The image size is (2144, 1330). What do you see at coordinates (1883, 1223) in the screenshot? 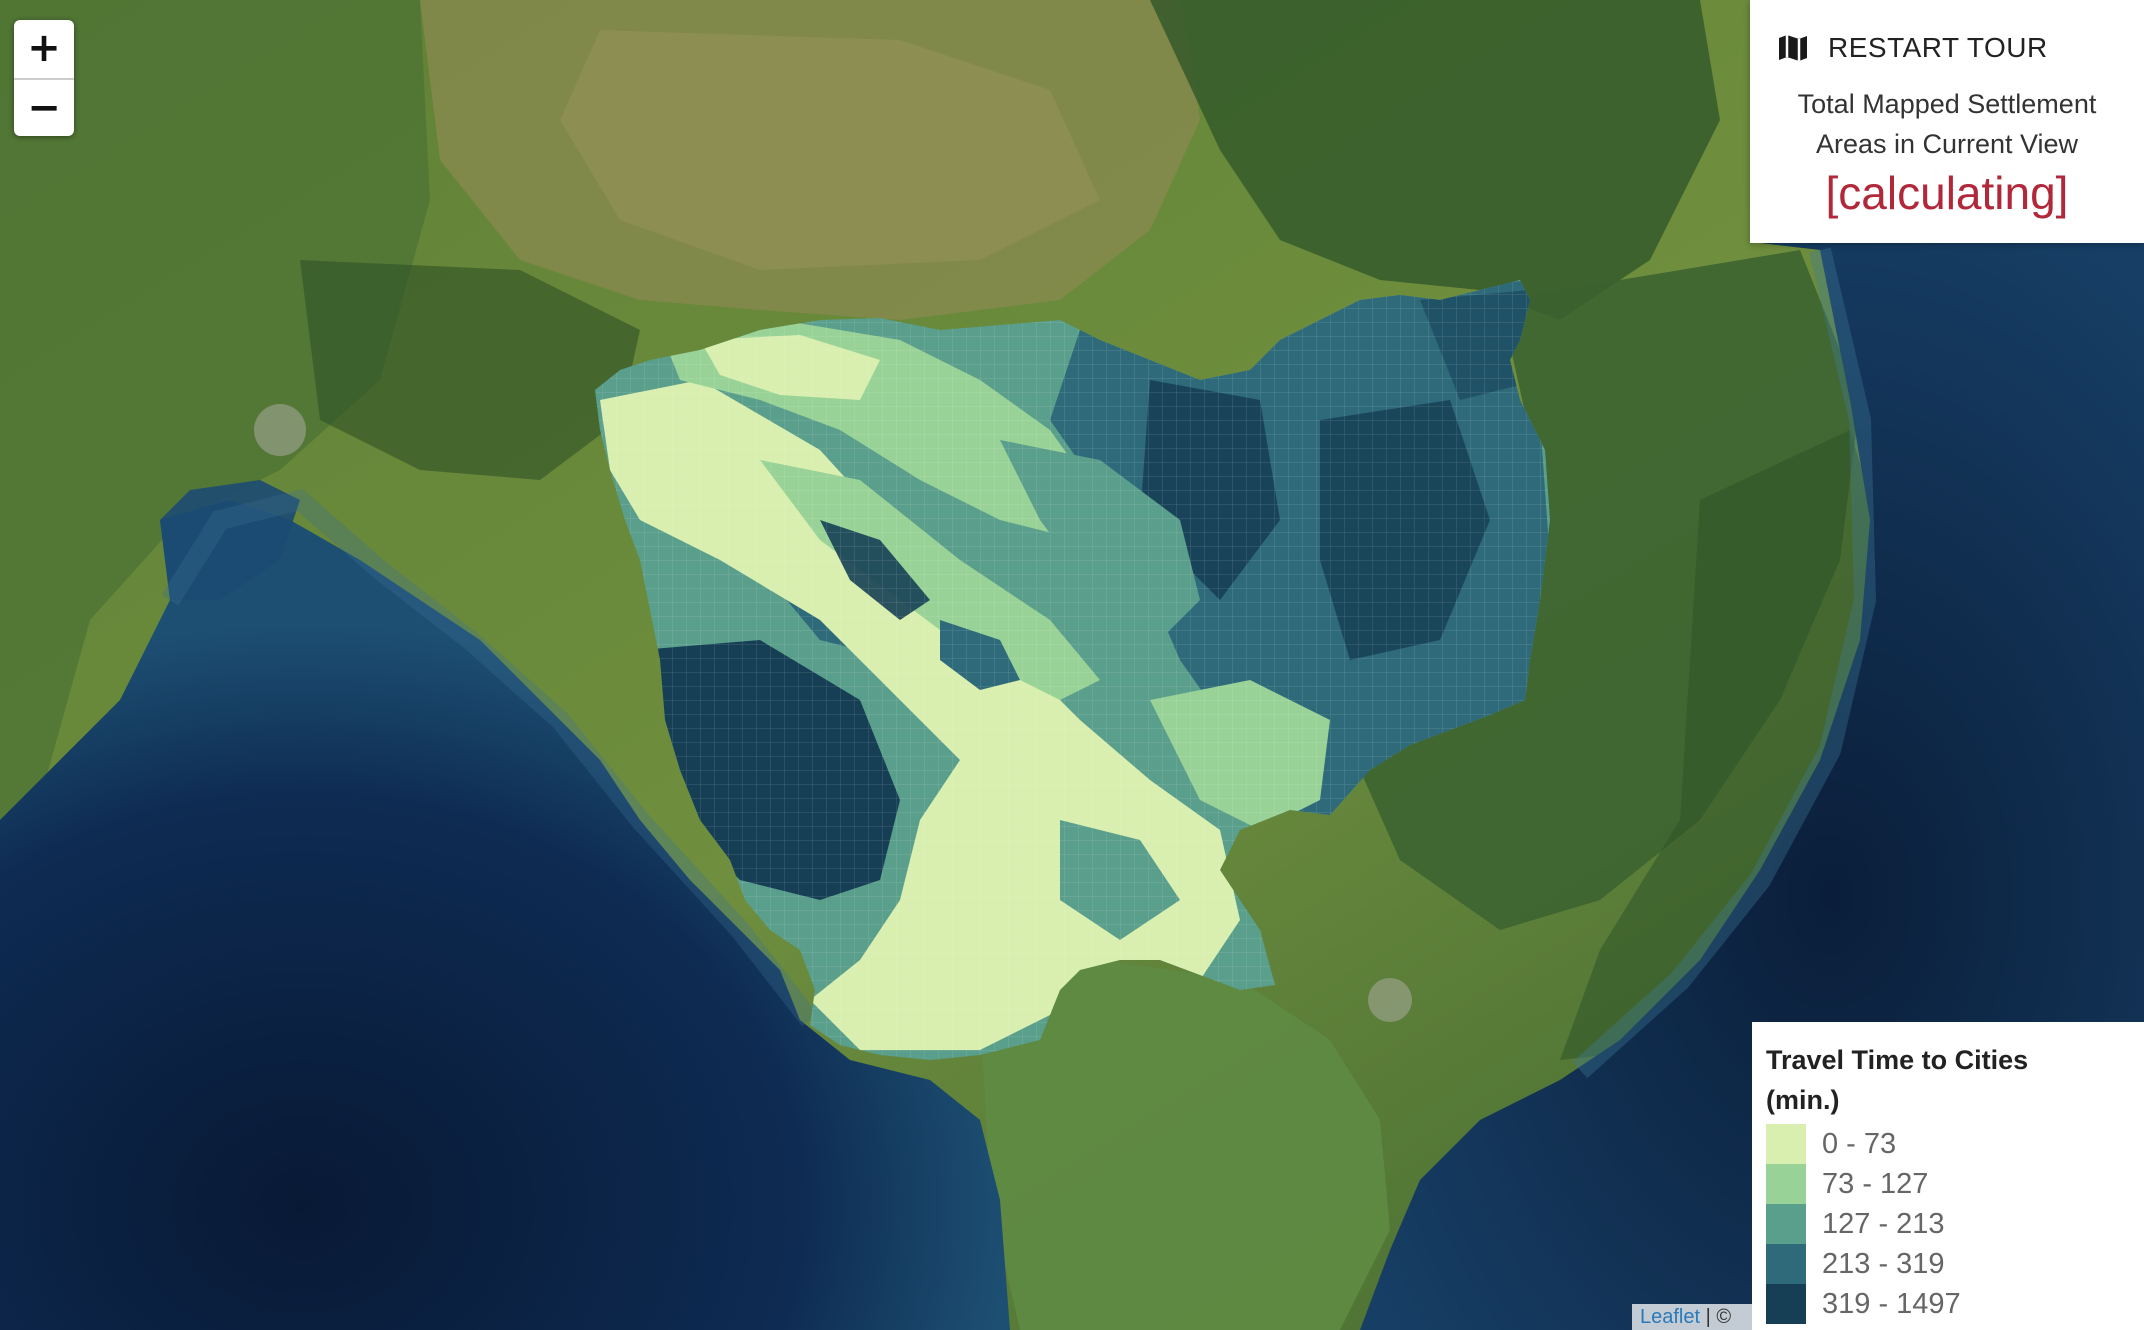
I see `legend-label: 127 - 213` at bounding box center [1883, 1223].